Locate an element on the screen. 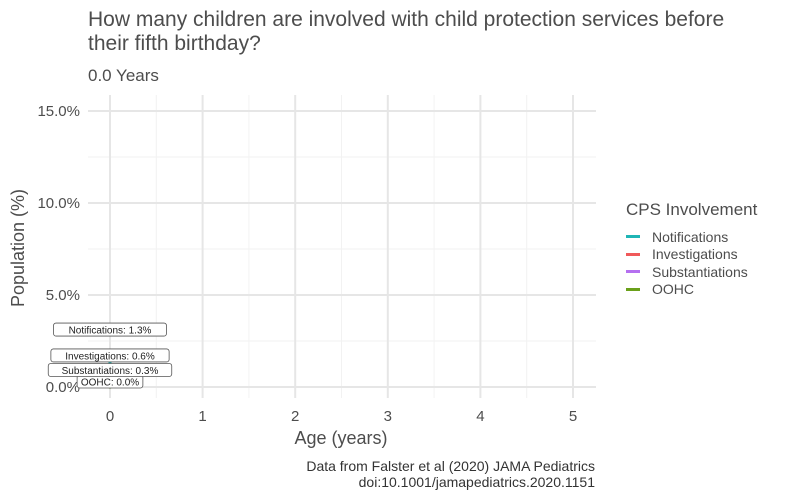  legend-item-investigations: Investigations is located at coordinates (691, 255).